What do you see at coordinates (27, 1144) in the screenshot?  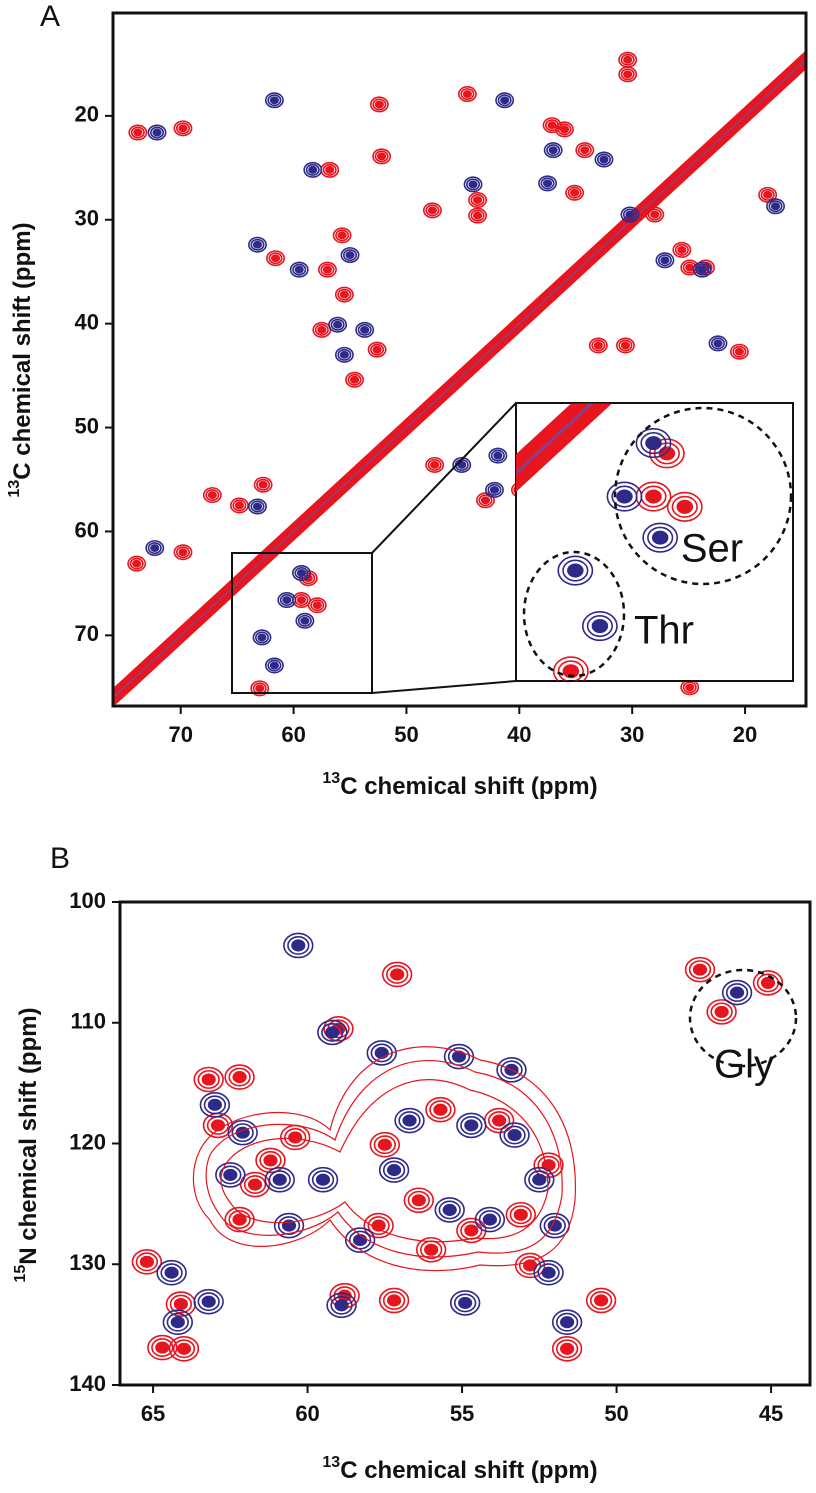 I see `ylabel-axis-label: 15N chemical shift (ppm)` at bounding box center [27, 1144].